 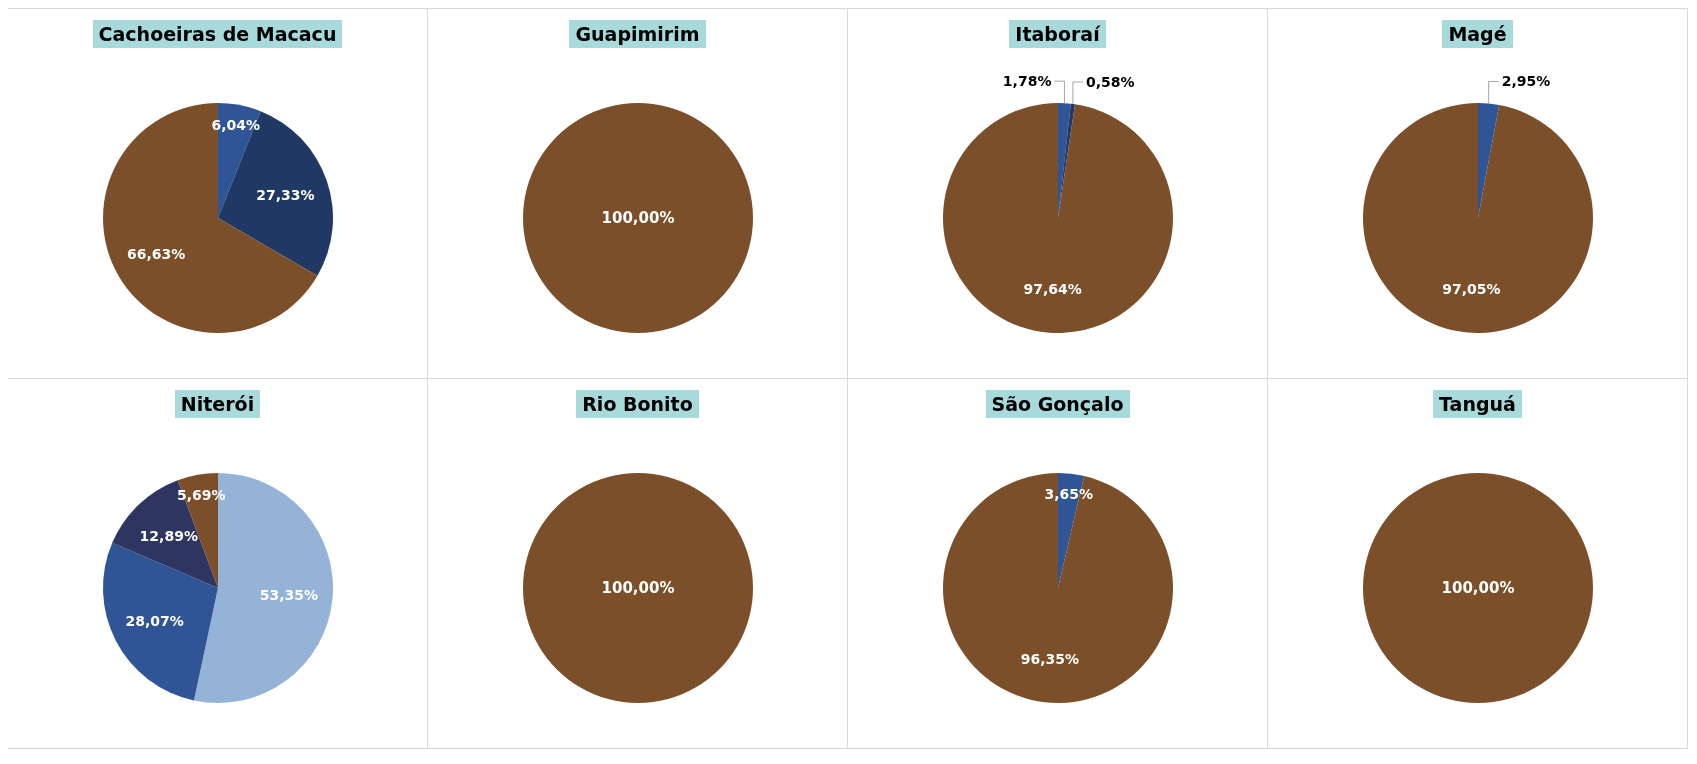 What do you see at coordinates (1057, 403) in the screenshot?
I see `chart-title: São Gonçalo` at bounding box center [1057, 403].